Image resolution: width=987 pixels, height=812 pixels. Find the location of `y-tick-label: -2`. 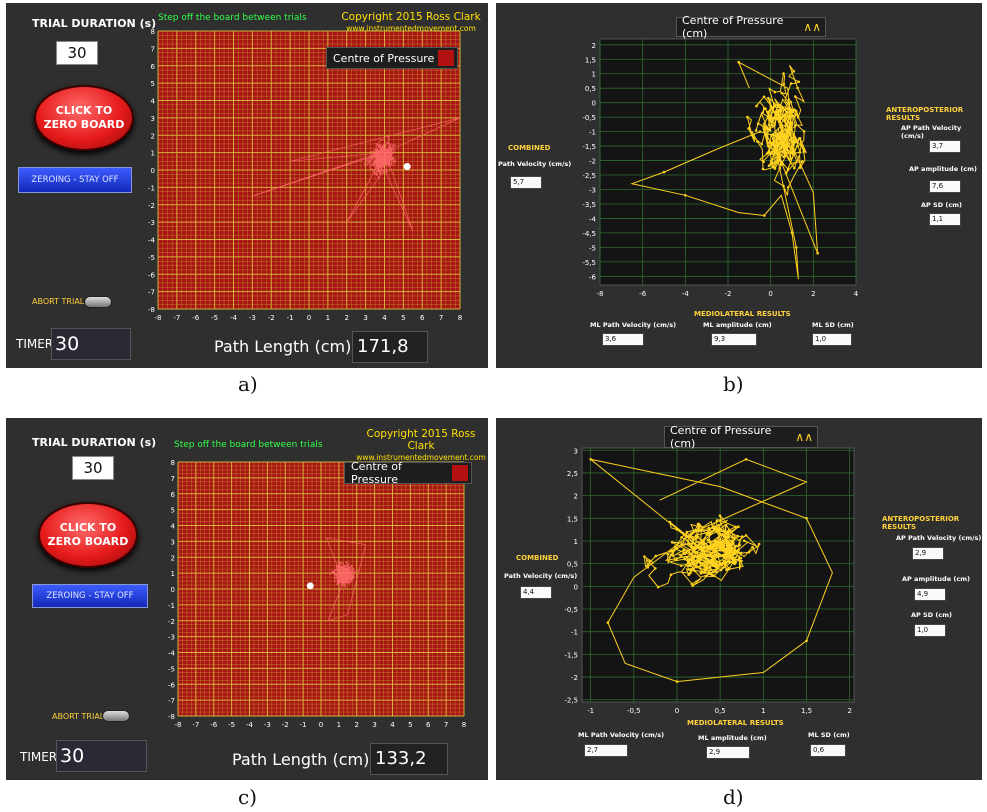

y-tick-label: -2 is located at coordinates (574, 678).